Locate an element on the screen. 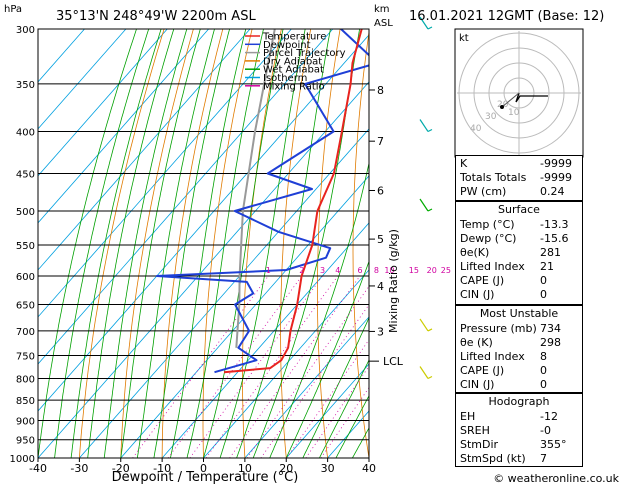  km-tick-label: 6 is located at coordinates (380, 190).